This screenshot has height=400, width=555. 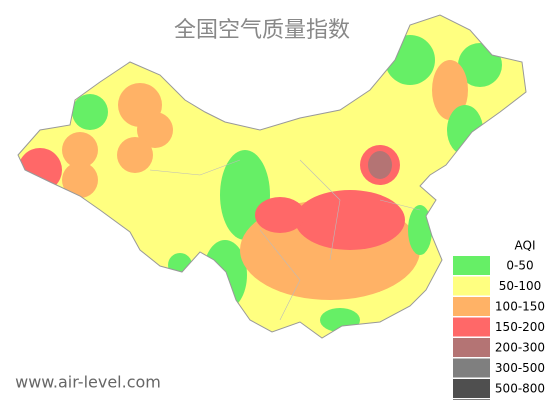 What do you see at coordinates (520, 368) in the screenshot?
I see `legend-label: 300-500` at bounding box center [520, 368].